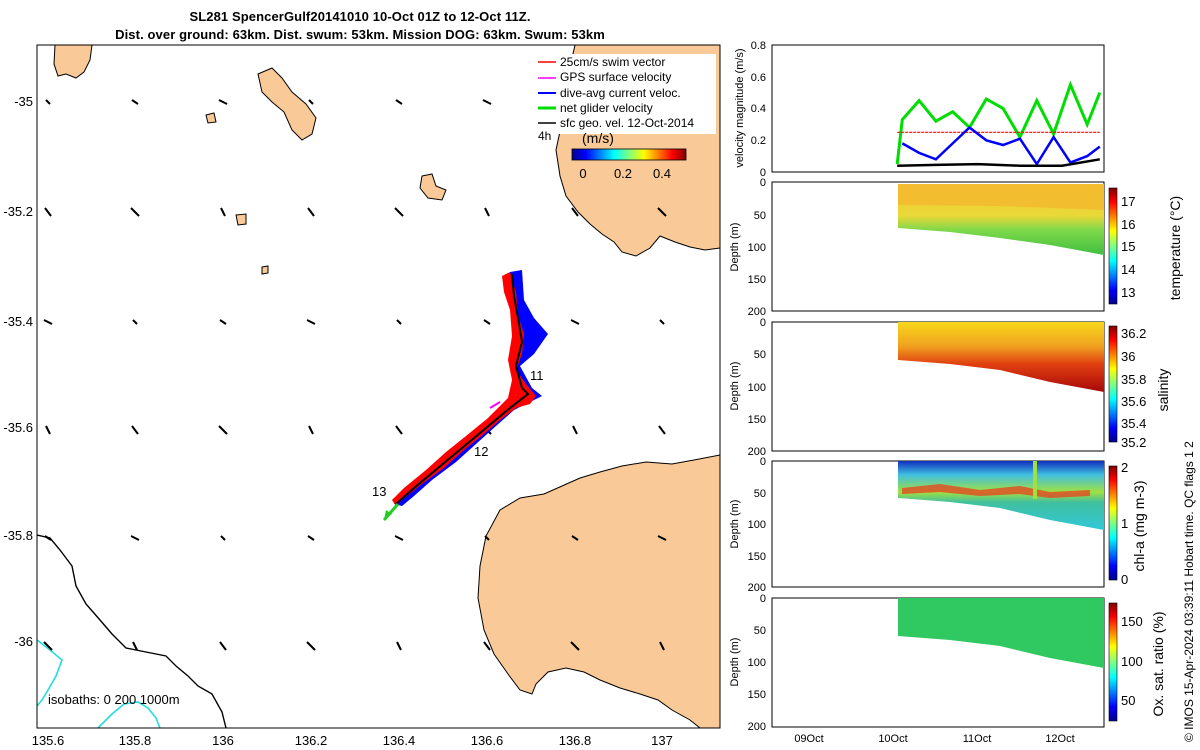 The height and width of the screenshot is (750, 1200). Describe the element at coordinates (1139, 525) in the screenshot. I see `chla-clabel: chl-a (mg m-3)` at that location.